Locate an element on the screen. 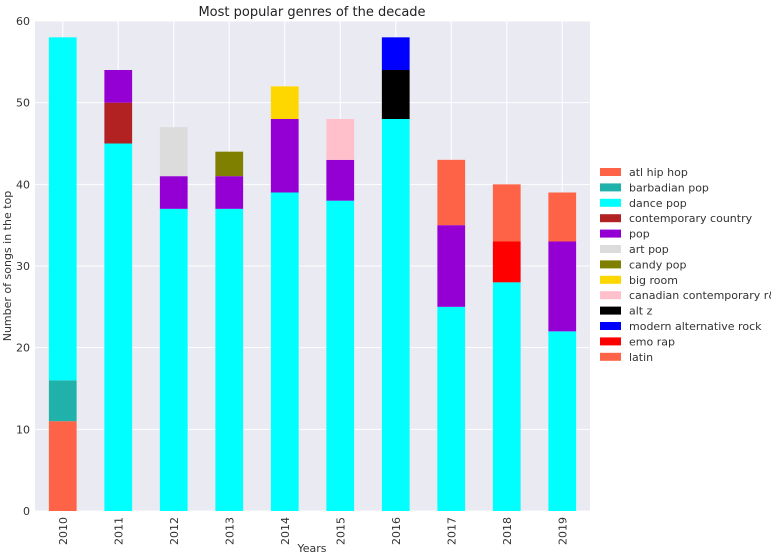 Image resolution: width=771 pixels, height=556 pixels. x-tick-label: 2019 is located at coordinates (562, 531).